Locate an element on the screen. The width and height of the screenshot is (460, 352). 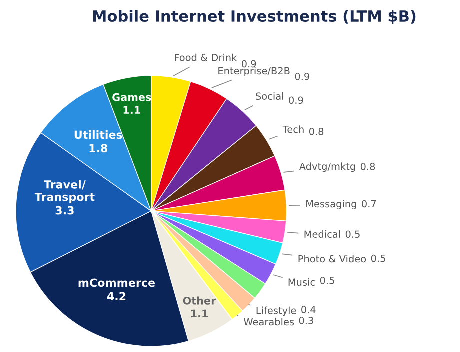
slice-label: Social is located at coordinates (270, 96).